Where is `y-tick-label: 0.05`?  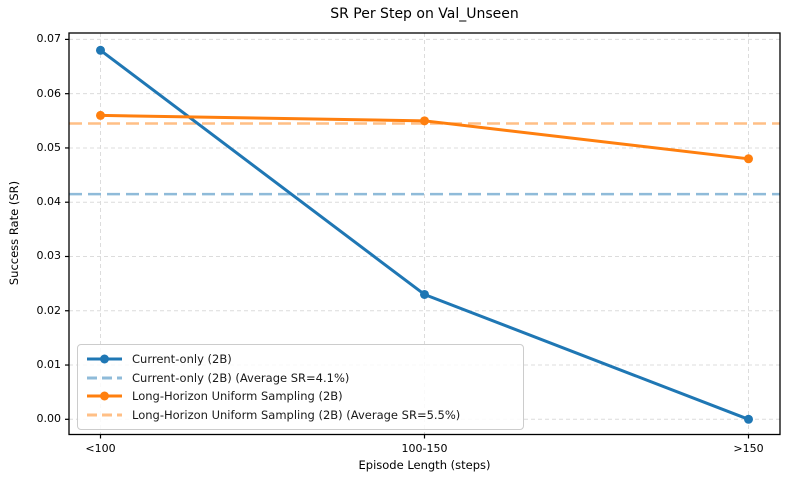 y-tick-label: 0.05 is located at coordinates (49, 147).